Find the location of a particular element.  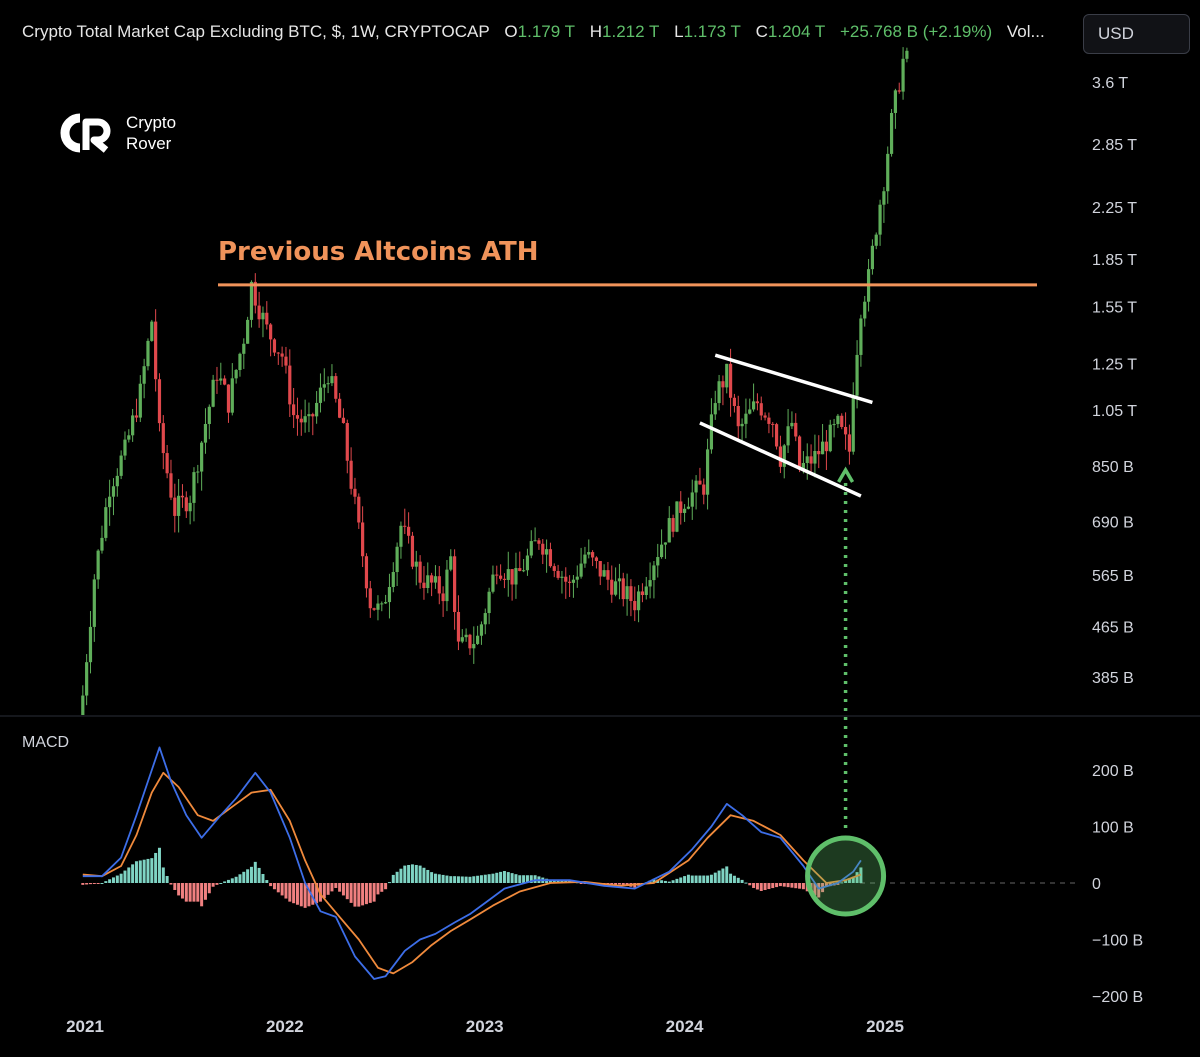

logo: Crypto Rover is located at coordinates (116, 133).